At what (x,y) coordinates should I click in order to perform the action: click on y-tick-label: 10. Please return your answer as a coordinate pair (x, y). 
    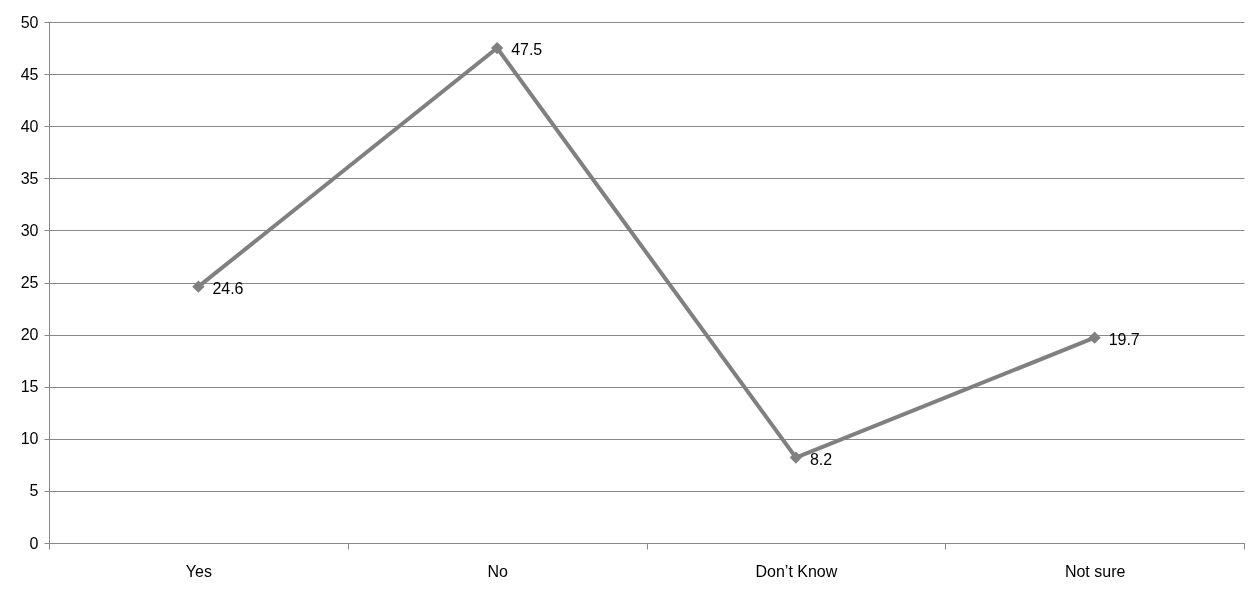
    Looking at the image, I should click on (29, 439).